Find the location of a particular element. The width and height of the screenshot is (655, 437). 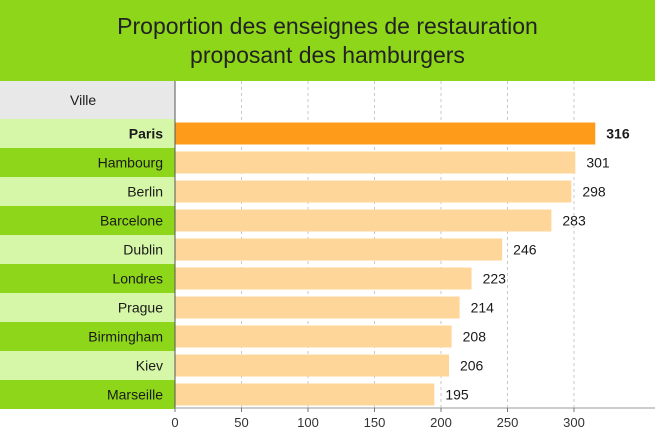

category-label: Marseille is located at coordinates (135, 395).